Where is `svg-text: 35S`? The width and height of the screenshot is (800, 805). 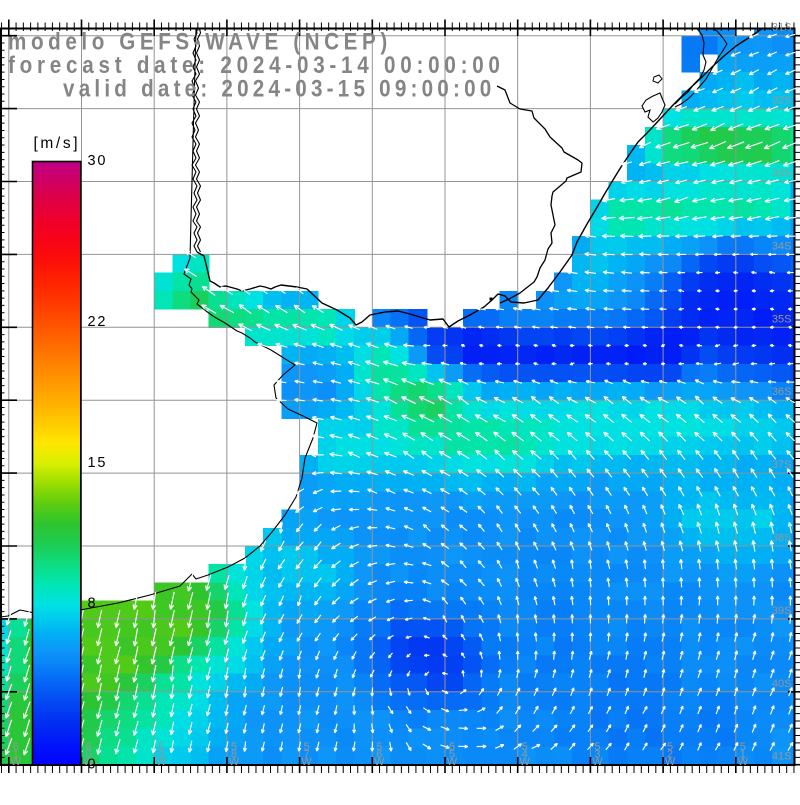
svg-text: 35S is located at coordinates (782, 319).